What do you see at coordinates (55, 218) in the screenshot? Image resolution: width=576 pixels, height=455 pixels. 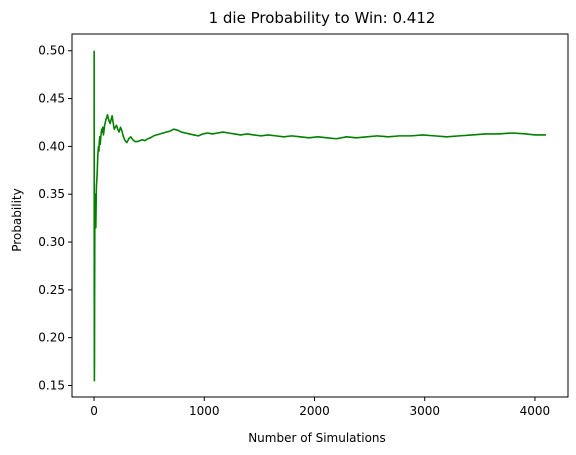 I see `y-axis-ticks: 0.15 0.20 0.25 0.30 0.35 0.40 0.45 0.50` at bounding box center [55, 218].